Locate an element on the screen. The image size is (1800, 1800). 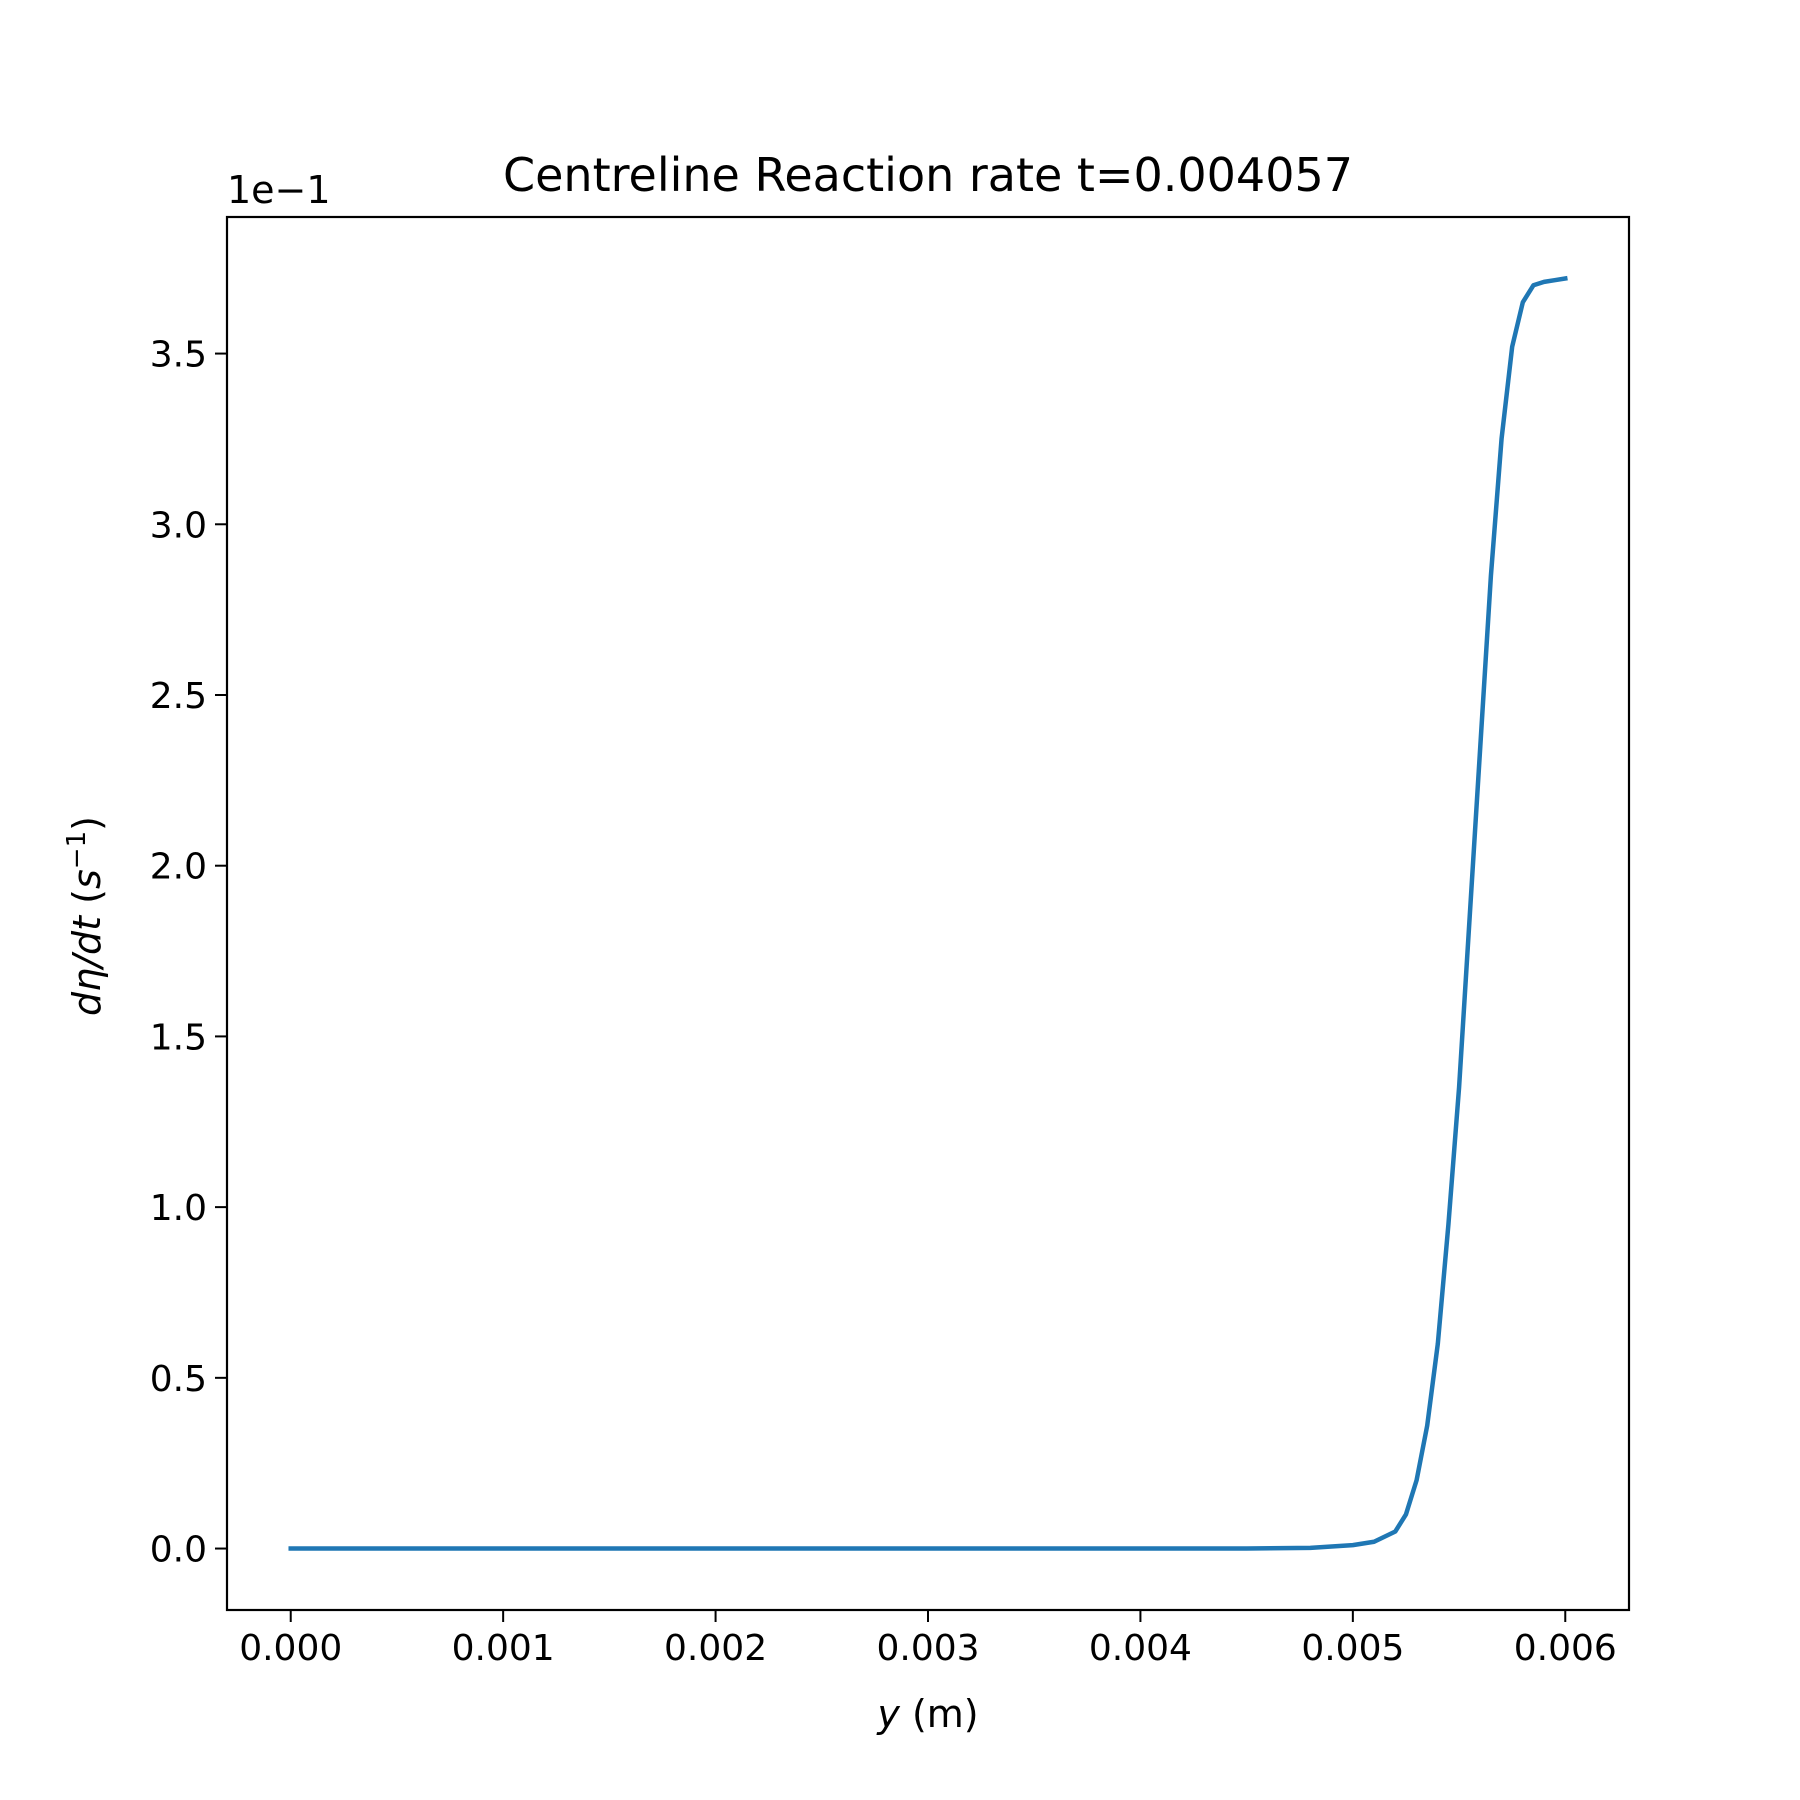
x-axis: 0.000 0.001 0.002 0.003 0.004 0.005 0.006 is located at coordinates (928, 1639).